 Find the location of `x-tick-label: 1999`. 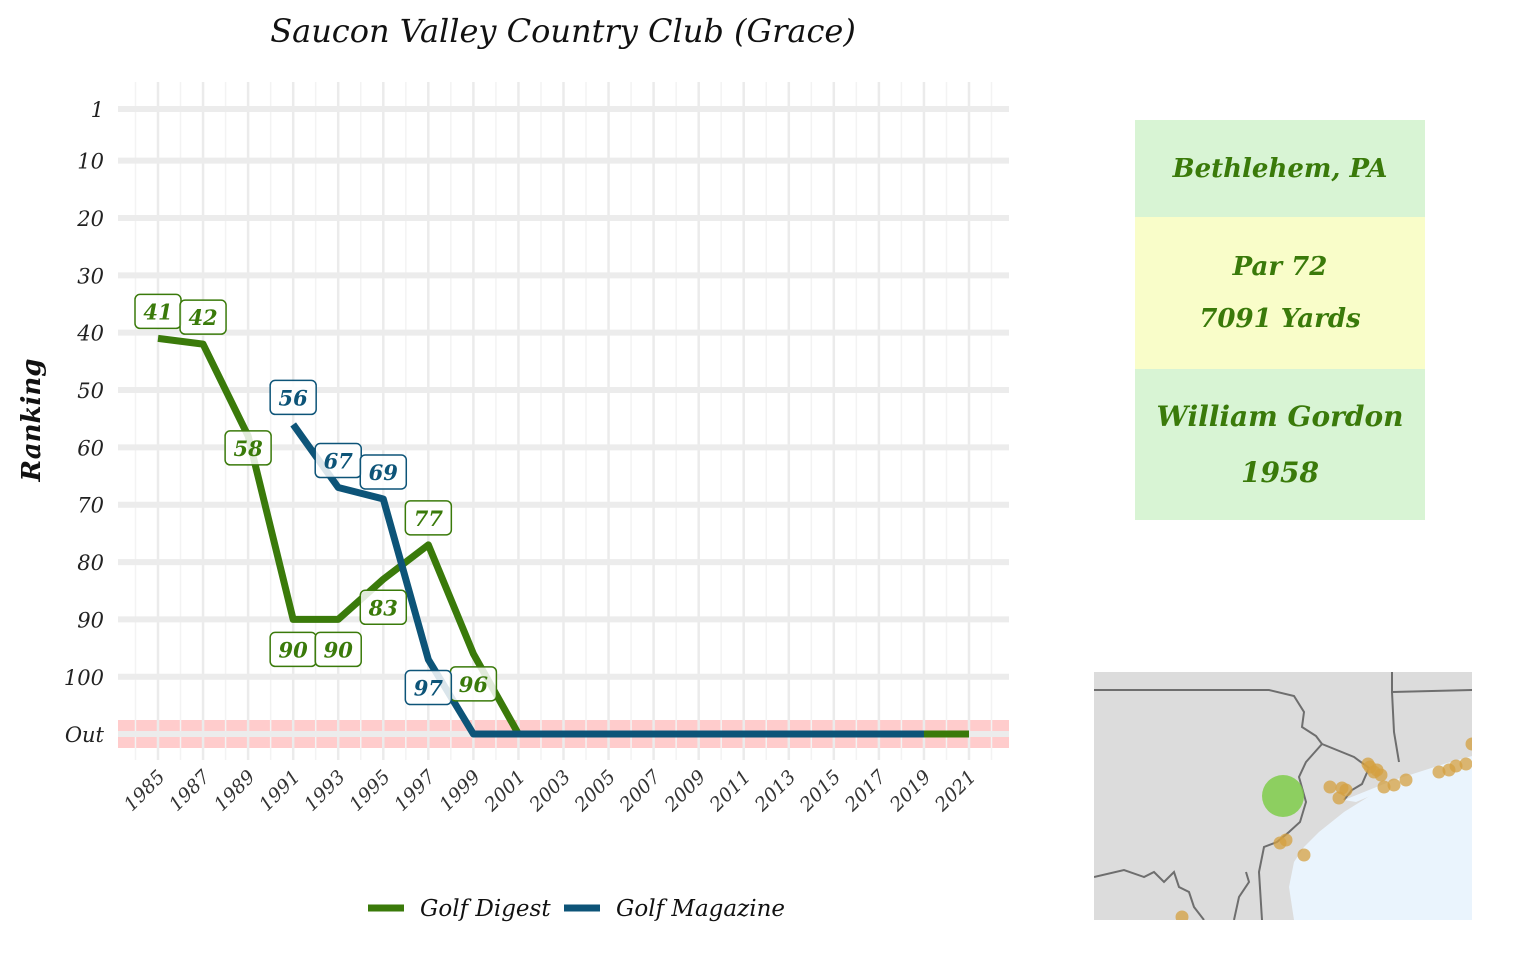

x-tick-label: 1999 is located at coordinates (460, 791).